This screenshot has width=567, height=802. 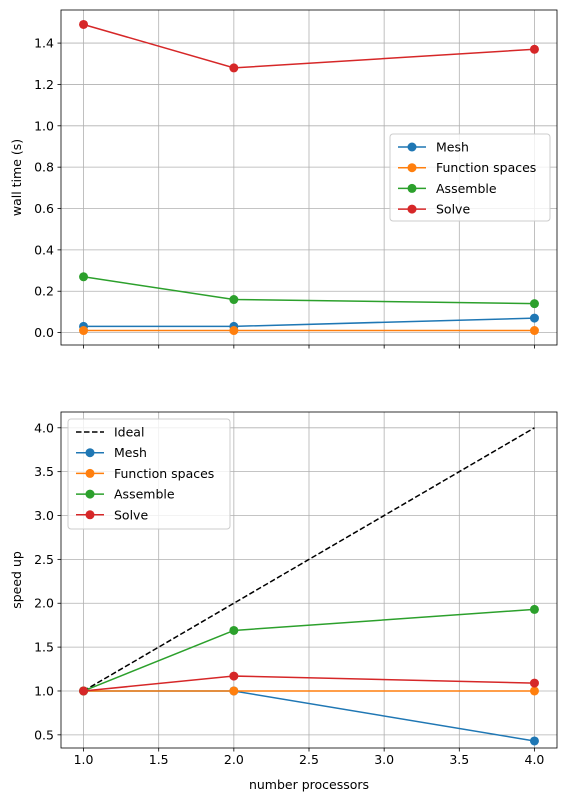 I want to click on legend: Ideal Mesh Function spaces Assemble Solve, so click(x=149, y=474).